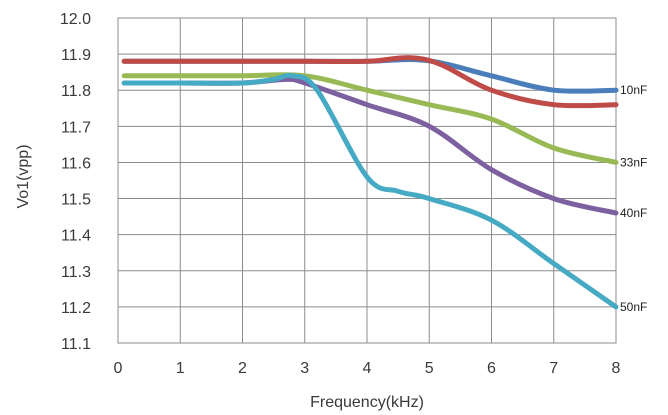  What do you see at coordinates (633, 198) in the screenshot?
I see `series-labels: 10nF 33nF 40nF 50nF` at bounding box center [633, 198].